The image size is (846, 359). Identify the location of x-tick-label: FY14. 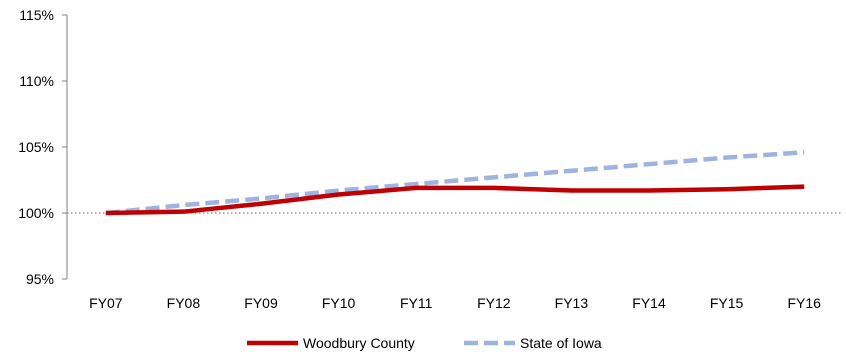
(649, 303).